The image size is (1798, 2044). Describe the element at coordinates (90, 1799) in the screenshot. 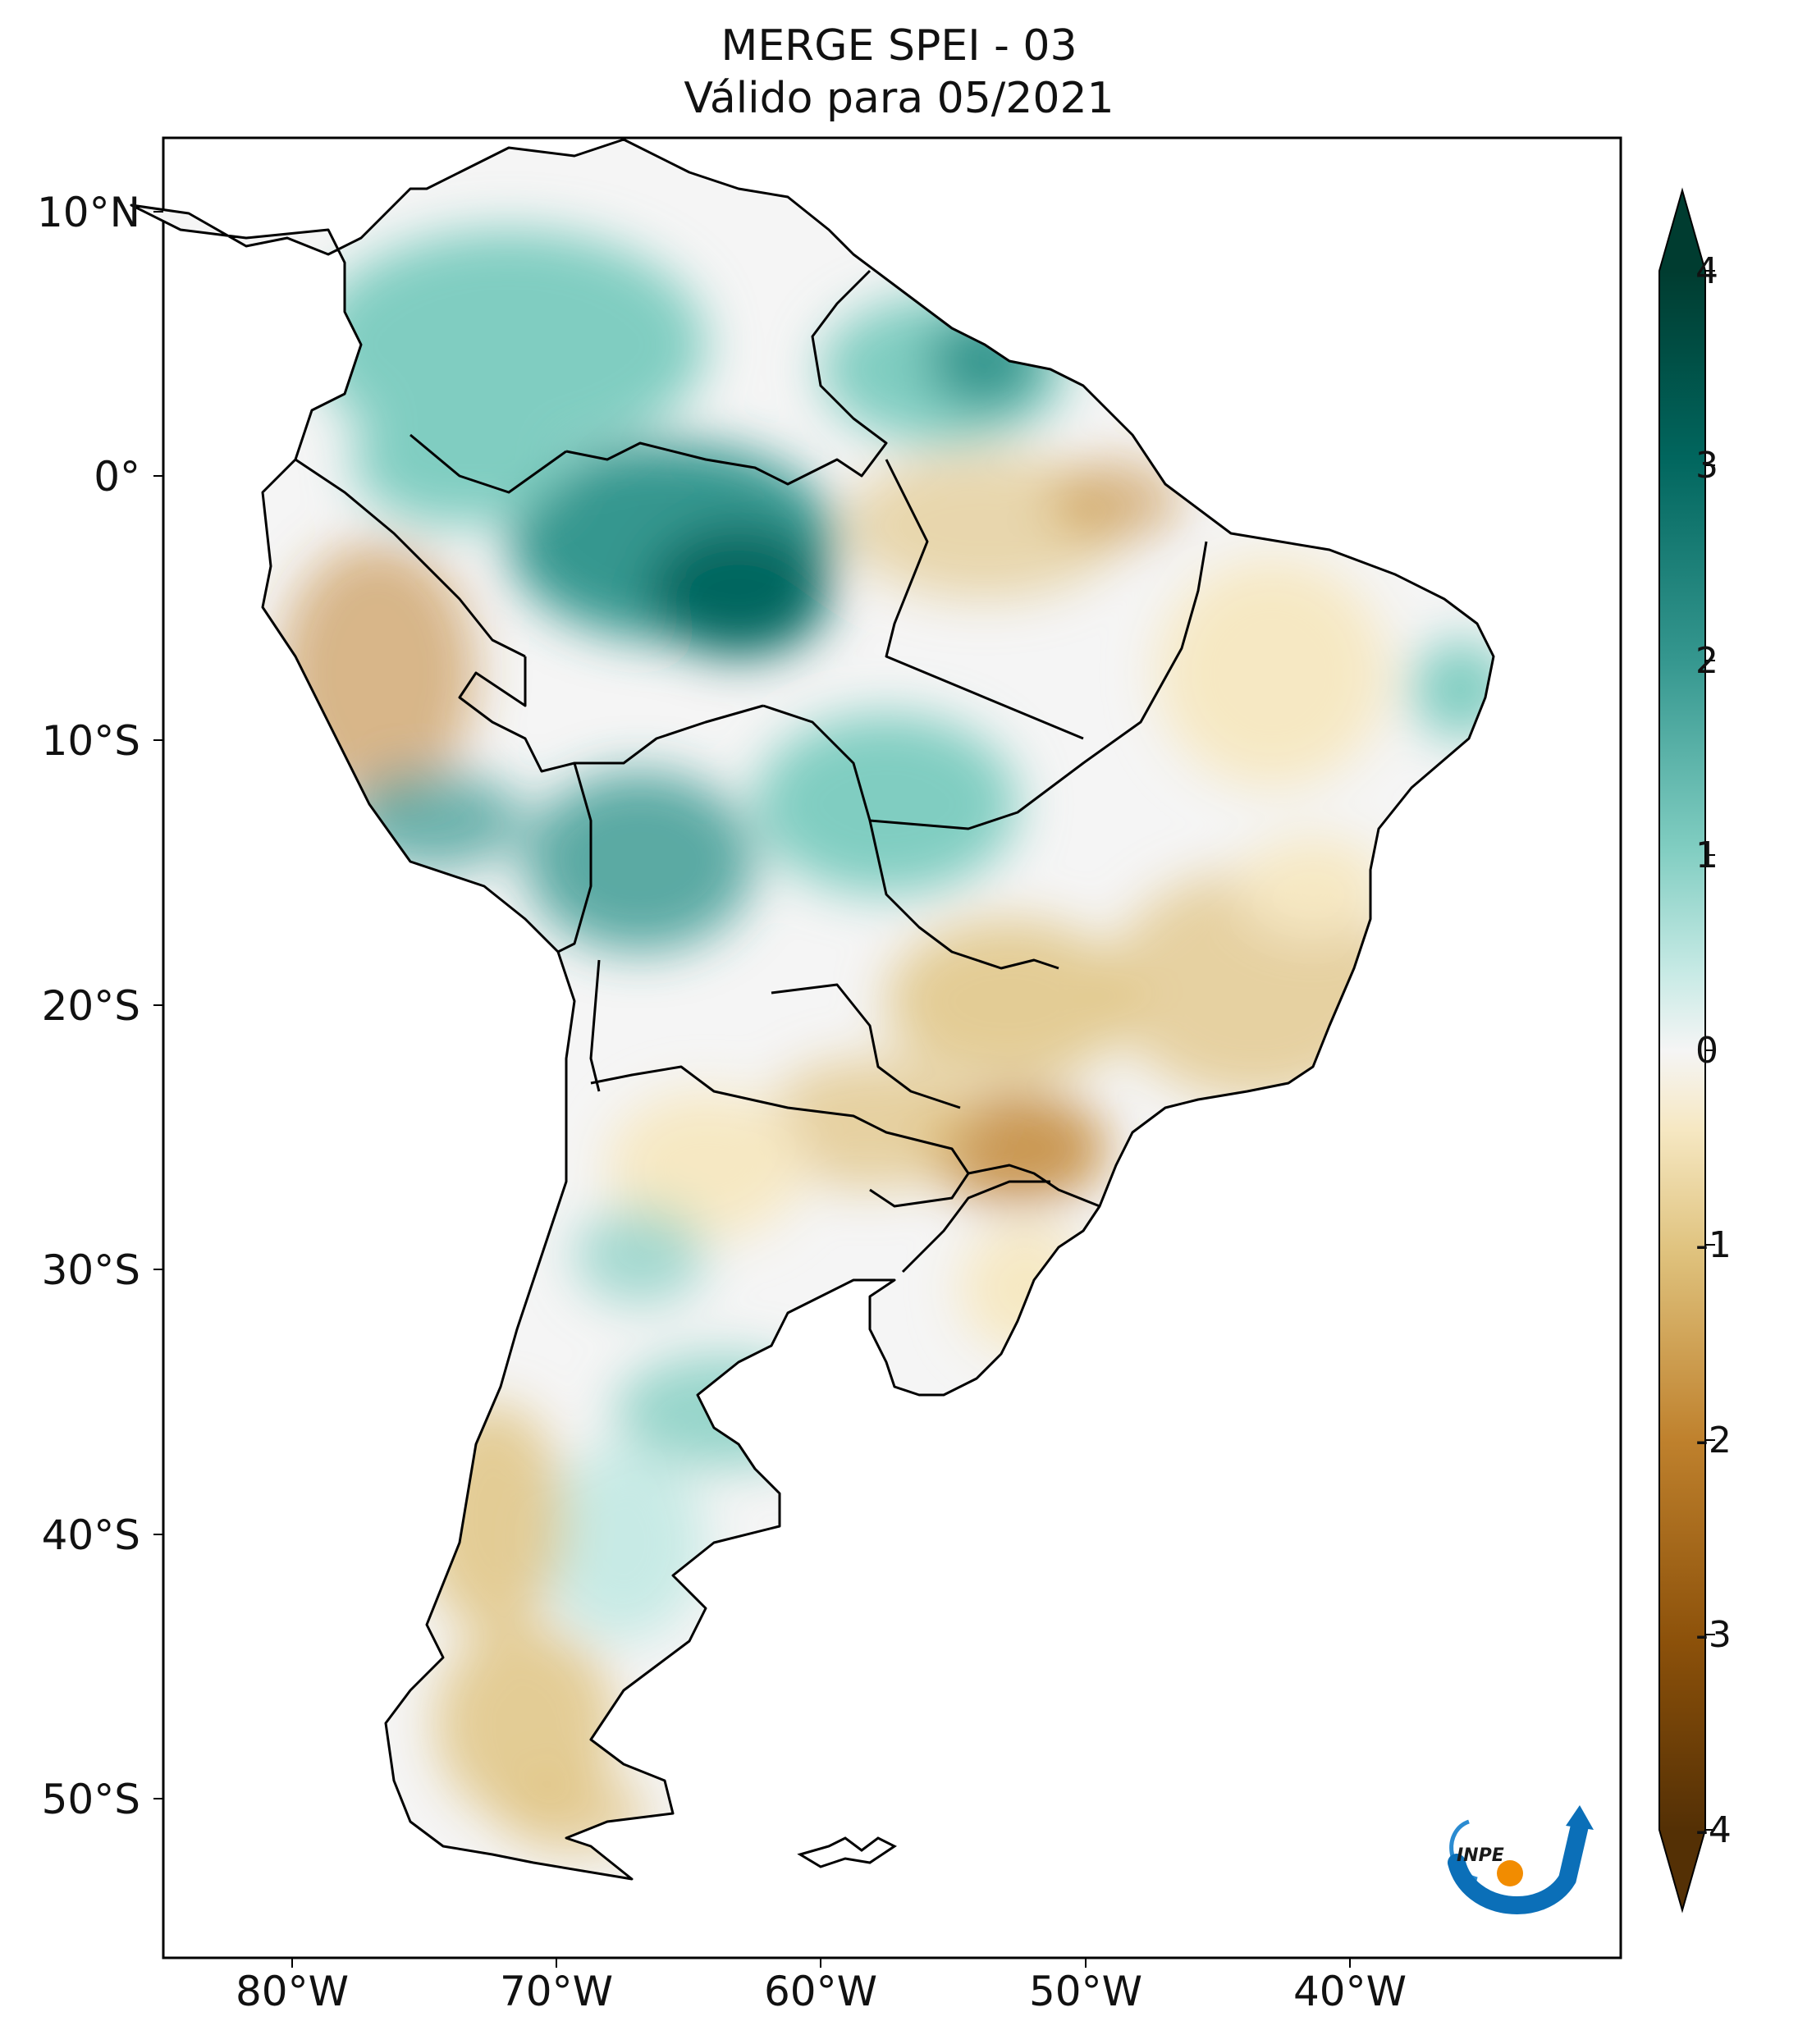

I see `lat-tick-label: 50°S` at that location.